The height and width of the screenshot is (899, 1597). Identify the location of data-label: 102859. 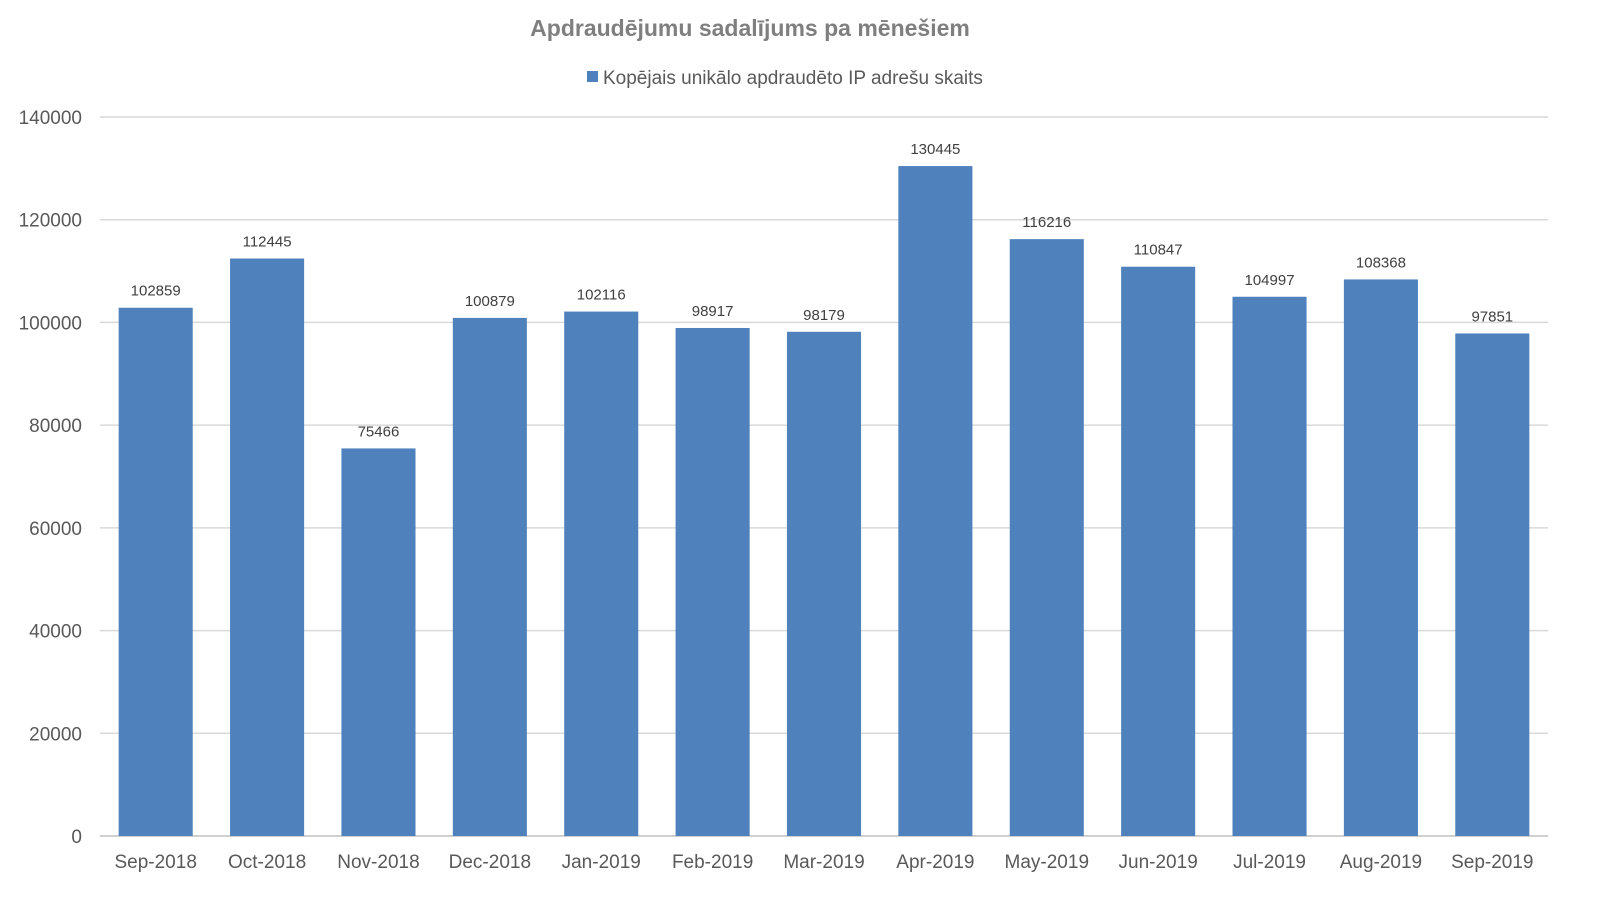
(156, 291).